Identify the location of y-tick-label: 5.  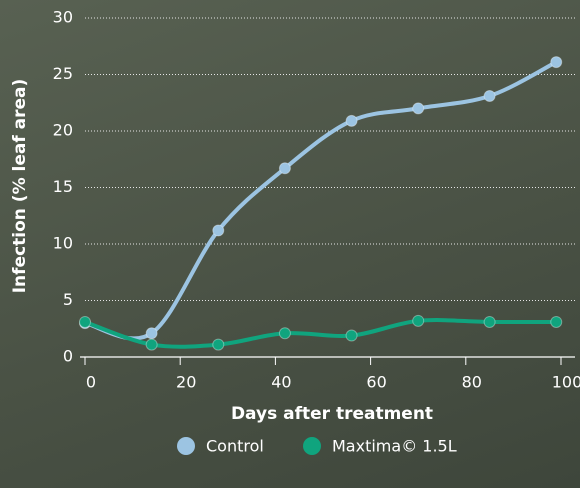
(68, 299).